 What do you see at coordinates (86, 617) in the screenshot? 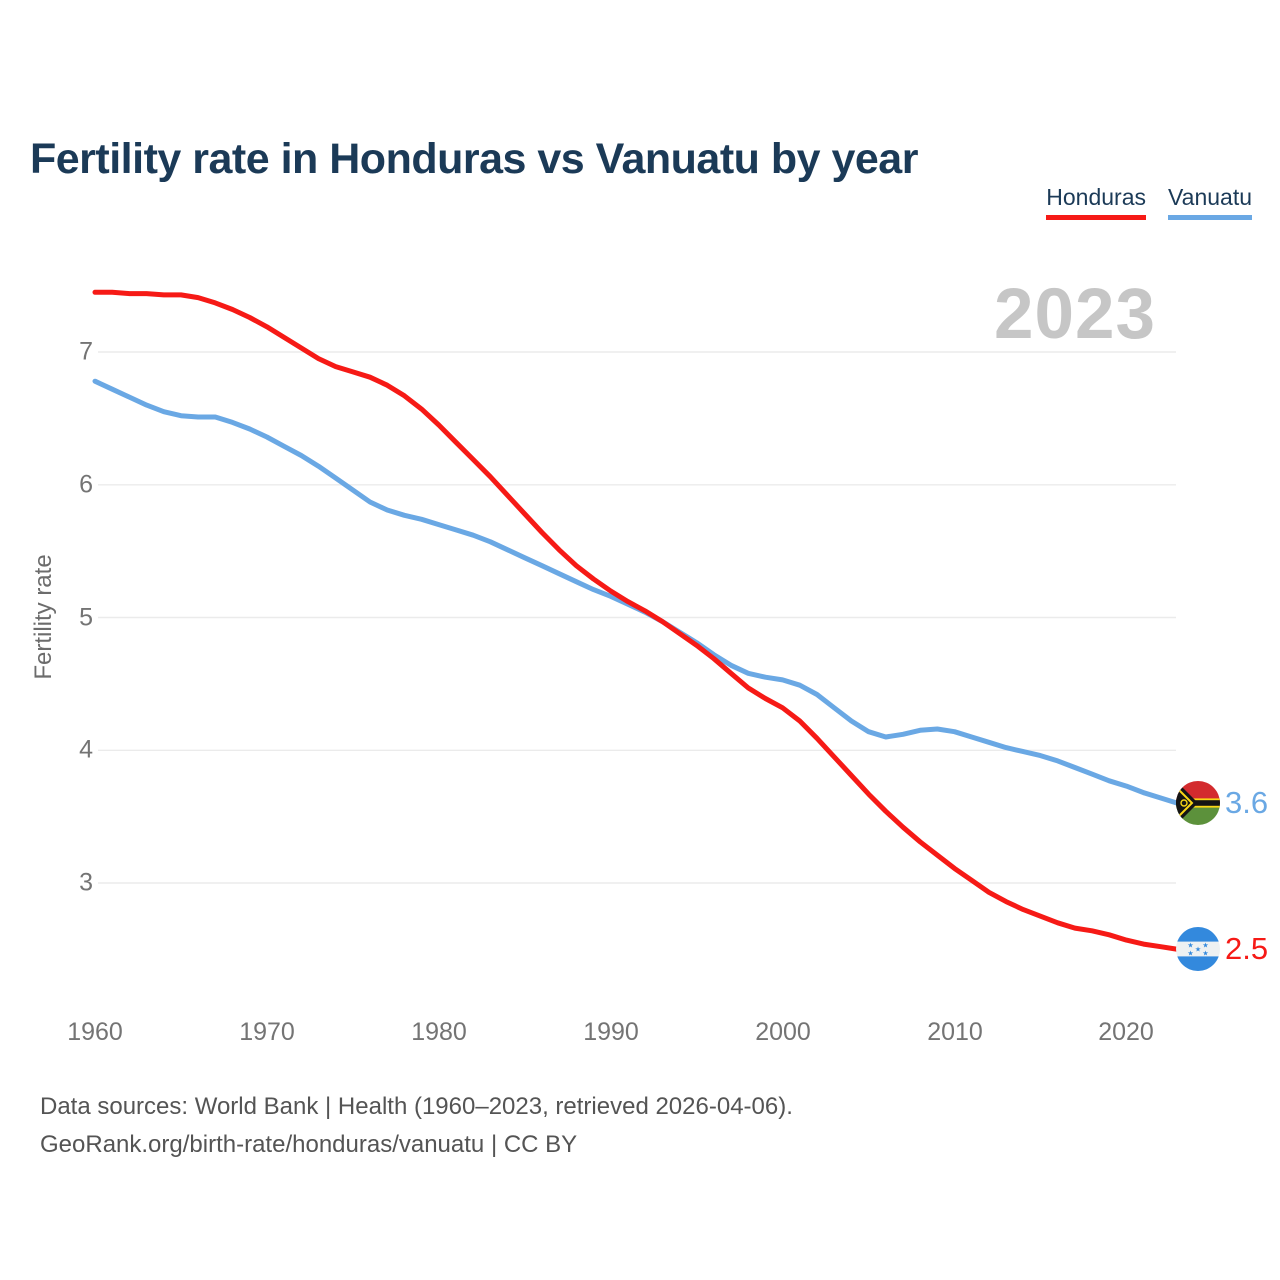
I see `y-tick-label: 5` at bounding box center [86, 617].